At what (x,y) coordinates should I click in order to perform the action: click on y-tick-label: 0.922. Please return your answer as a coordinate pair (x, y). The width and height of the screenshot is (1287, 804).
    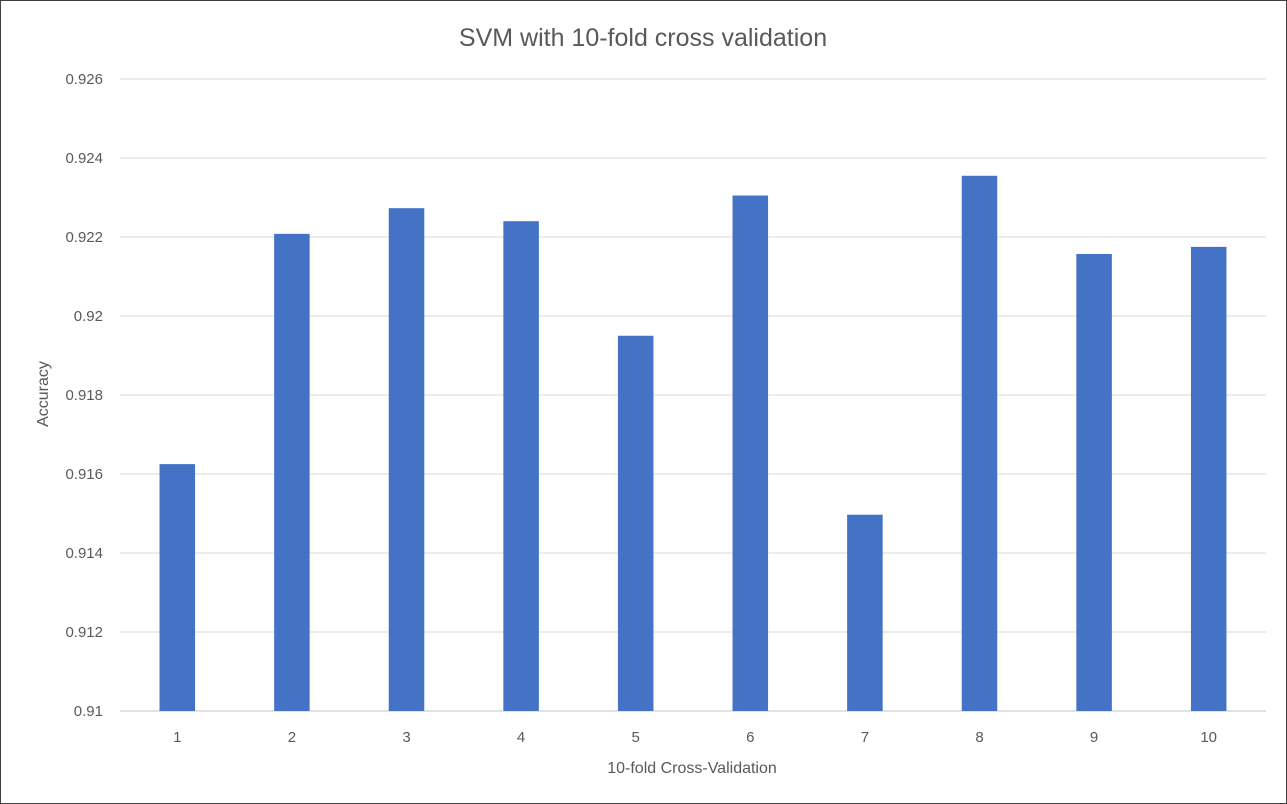
    Looking at the image, I should click on (84, 237).